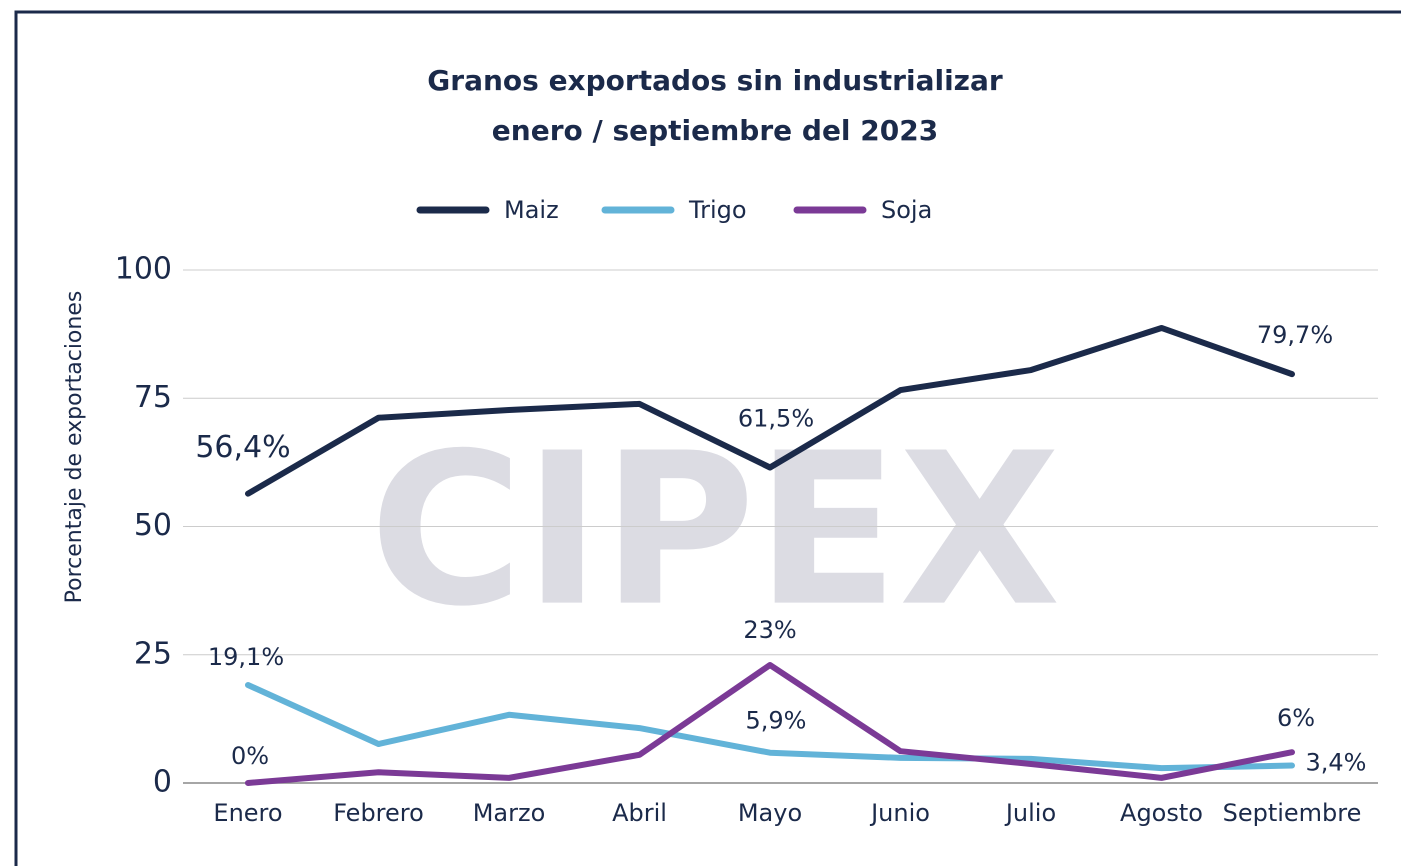  What do you see at coordinates (906, 210) in the screenshot?
I see `legend-label: Soja` at bounding box center [906, 210].